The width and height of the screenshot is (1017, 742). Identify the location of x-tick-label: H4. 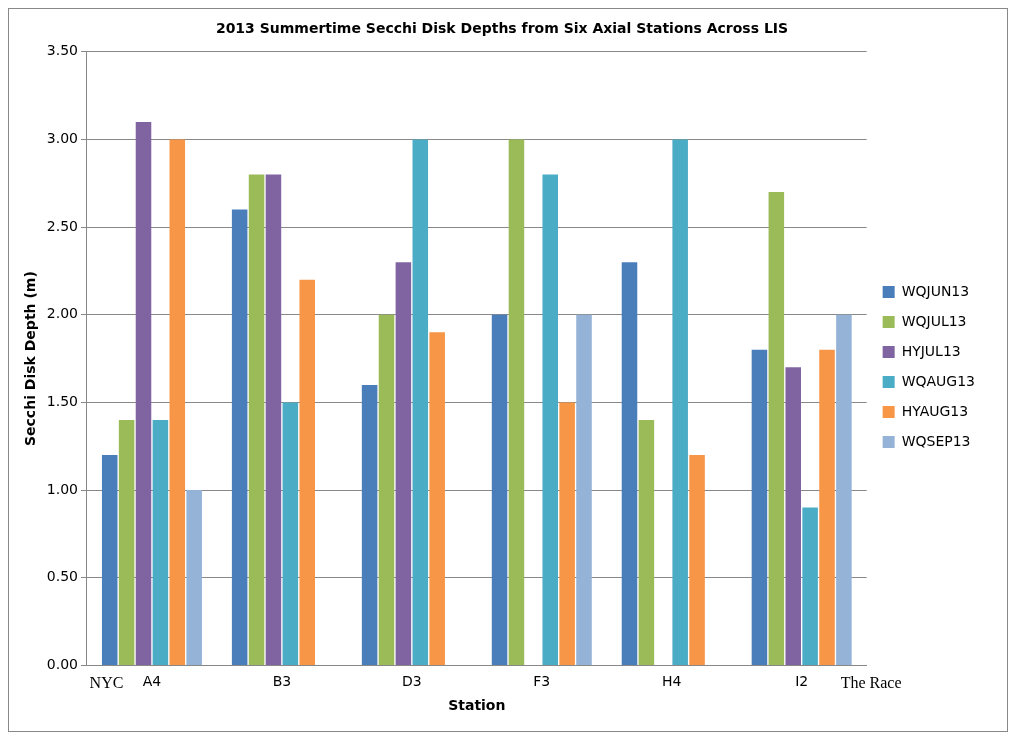
(672, 681).